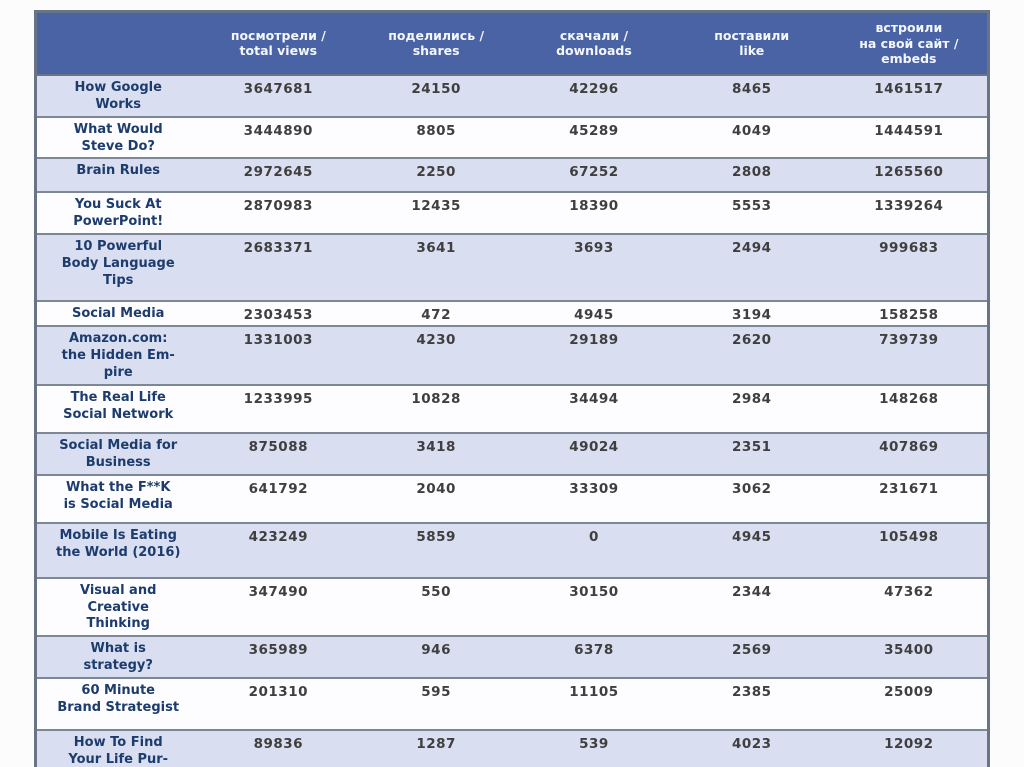  I want to click on stat-cell: 1331003, so click(278, 340).